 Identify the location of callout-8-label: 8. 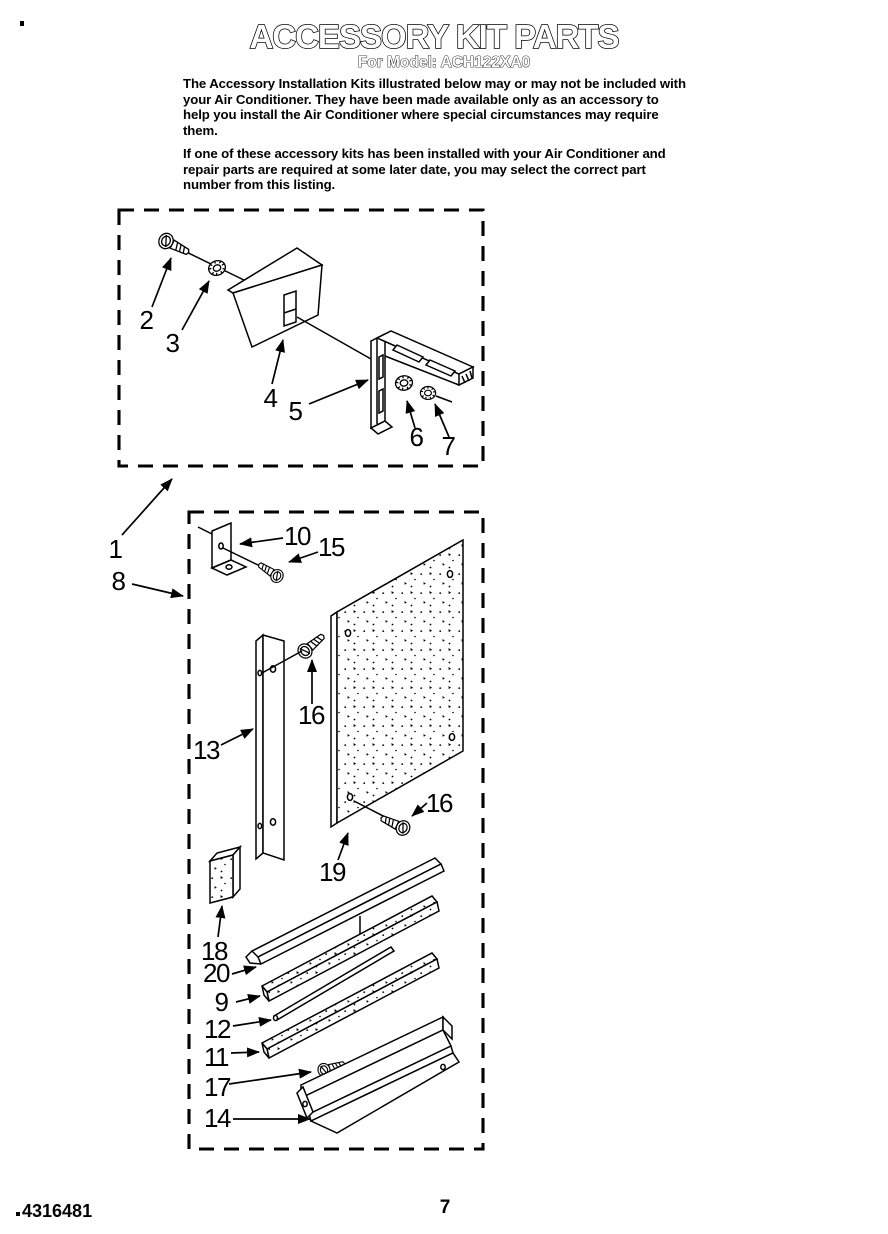
(119, 581).